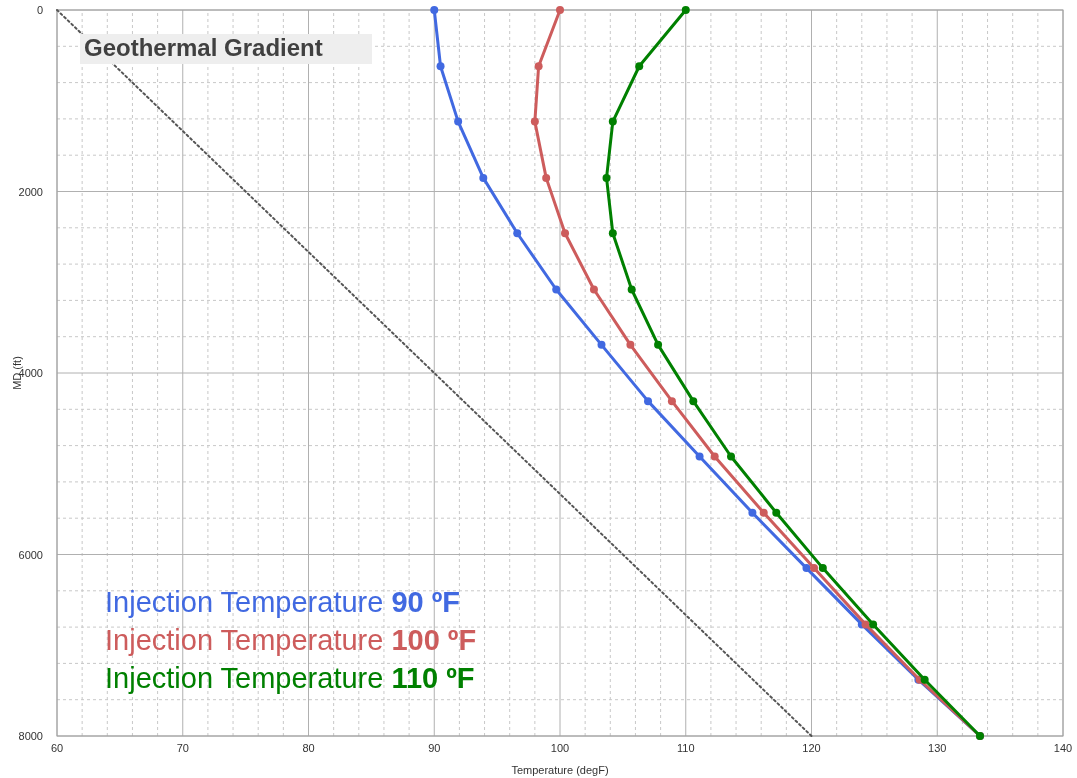  Describe the element at coordinates (182, 748) in the screenshot. I see `x-tick-label: 70` at that location.